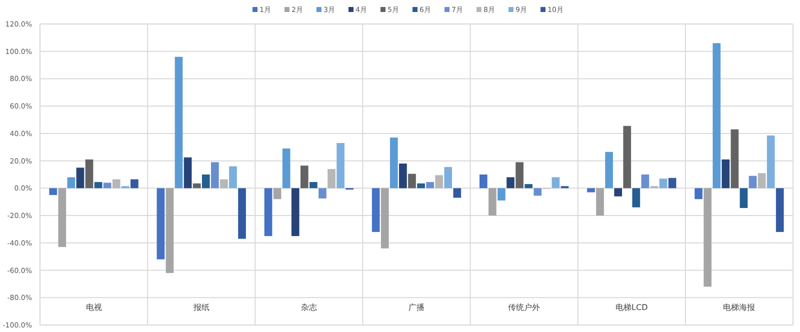 The image size is (800, 332). Describe the element at coordinates (632, 307) in the screenshot. I see `x-tick-label: 电梯LCD` at that location.